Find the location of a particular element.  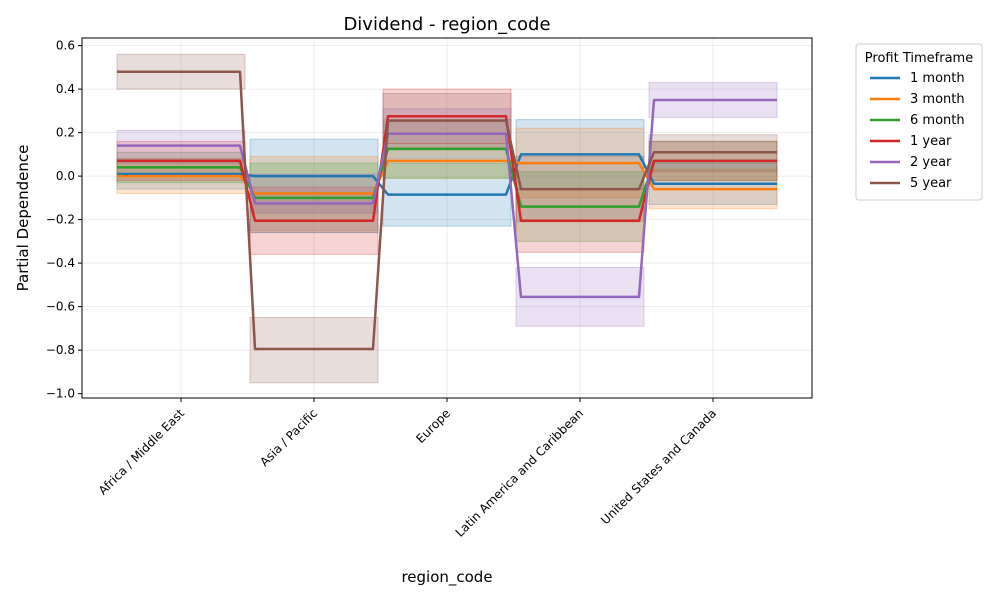

legend-entry: 3 month is located at coordinates (937, 99).